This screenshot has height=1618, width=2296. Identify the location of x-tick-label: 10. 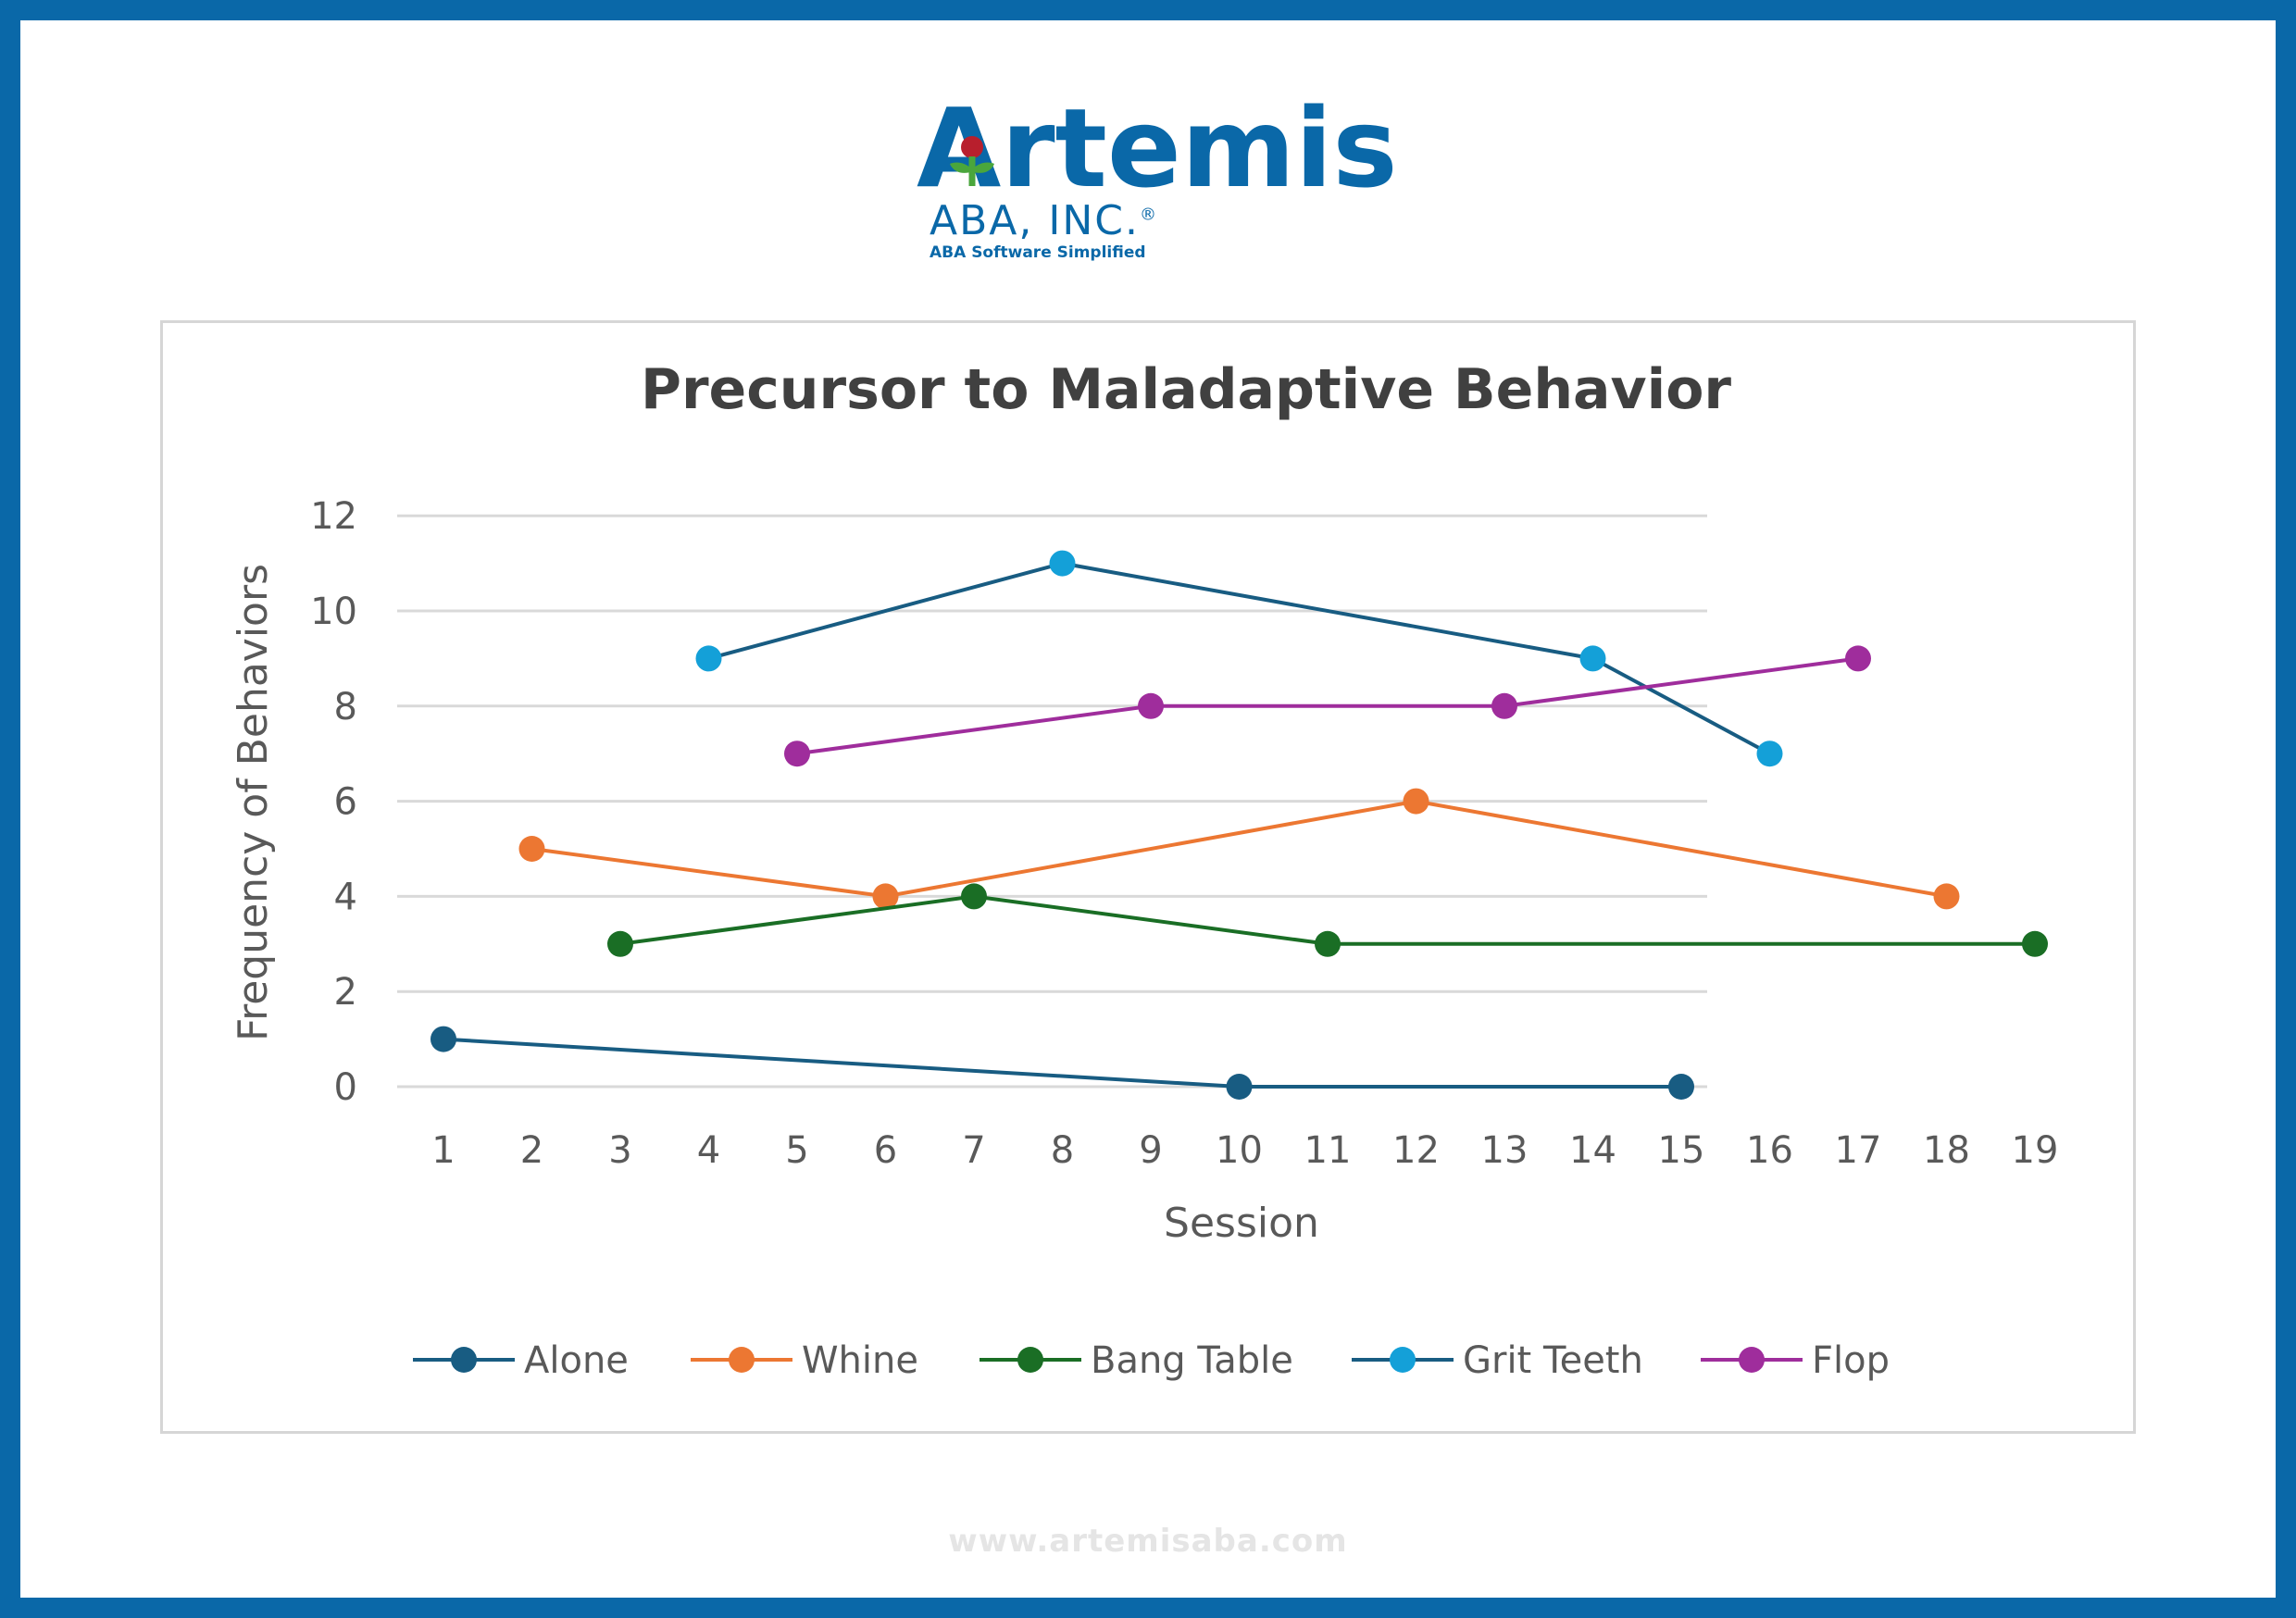
(1239, 1150).